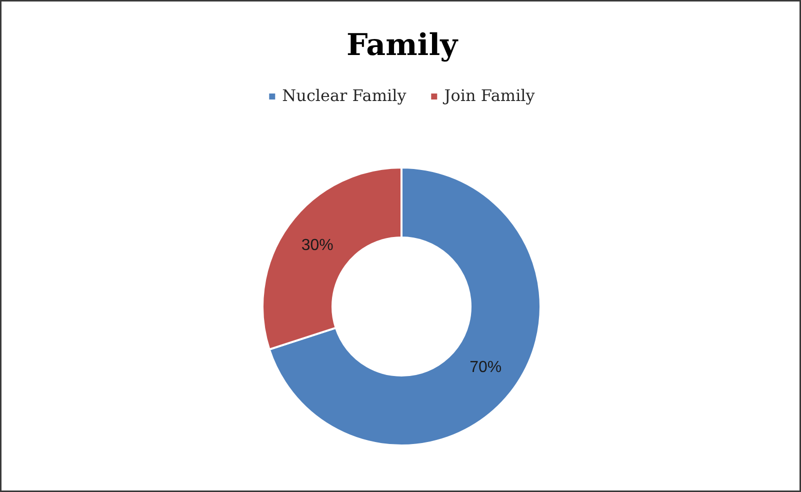 The width and height of the screenshot is (801, 492). What do you see at coordinates (317, 245) in the screenshot?
I see `data-label: 30%` at bounding box center [317, 245].